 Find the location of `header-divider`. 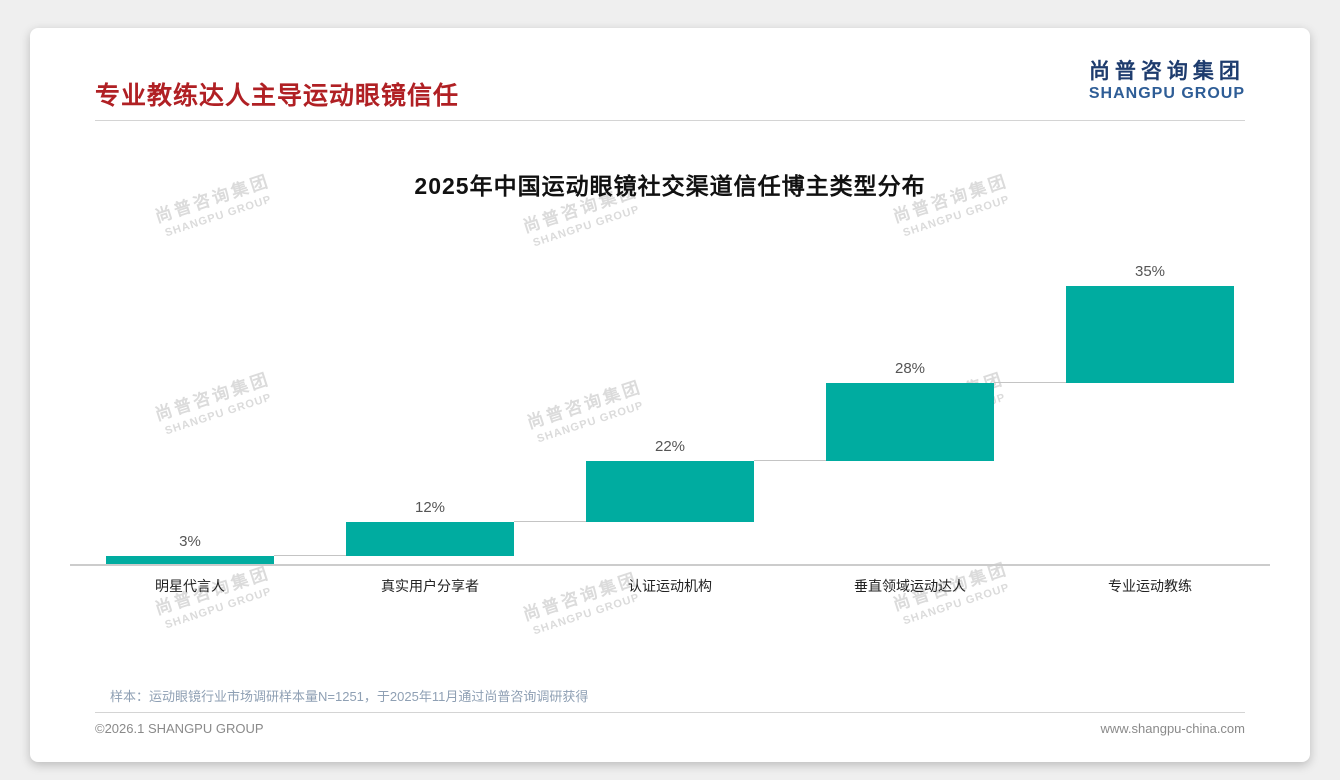

header-divider is located at coordinates (670, 120).